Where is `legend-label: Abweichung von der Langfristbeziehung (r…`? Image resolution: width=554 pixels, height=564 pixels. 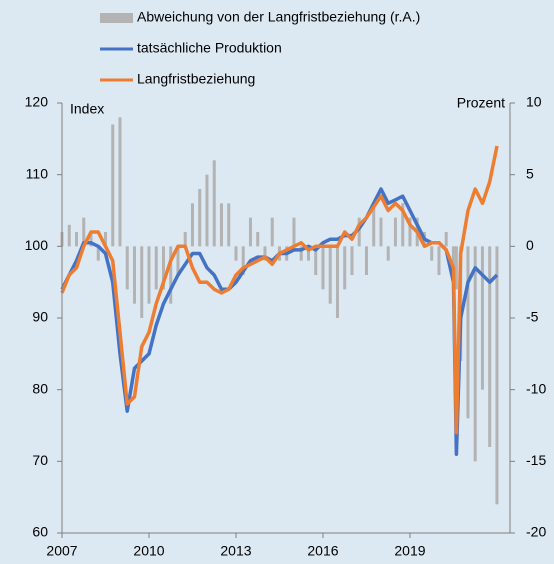 legend-label: Abweichung von der Langfristbeziehung (r… is located at coordinates (278, 17).